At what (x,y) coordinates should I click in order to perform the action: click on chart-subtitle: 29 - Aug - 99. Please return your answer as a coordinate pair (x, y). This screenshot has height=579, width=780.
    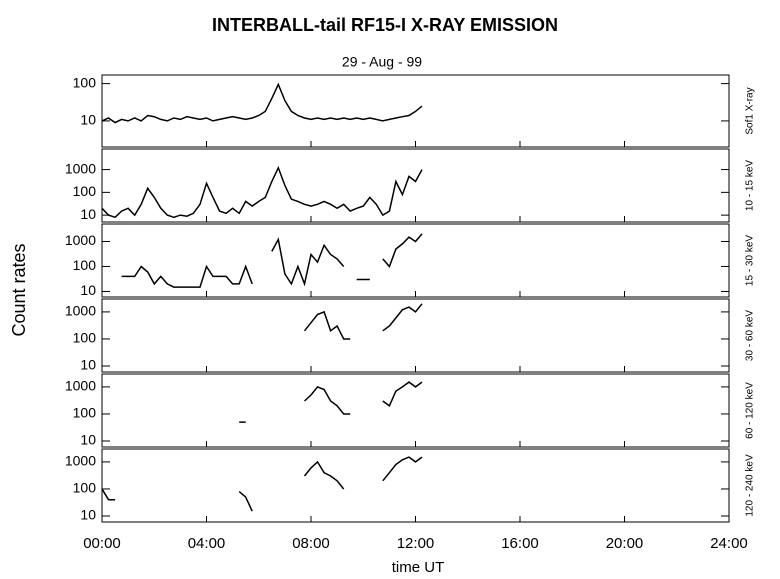
    Looking at the image, I should click on (382, 62).